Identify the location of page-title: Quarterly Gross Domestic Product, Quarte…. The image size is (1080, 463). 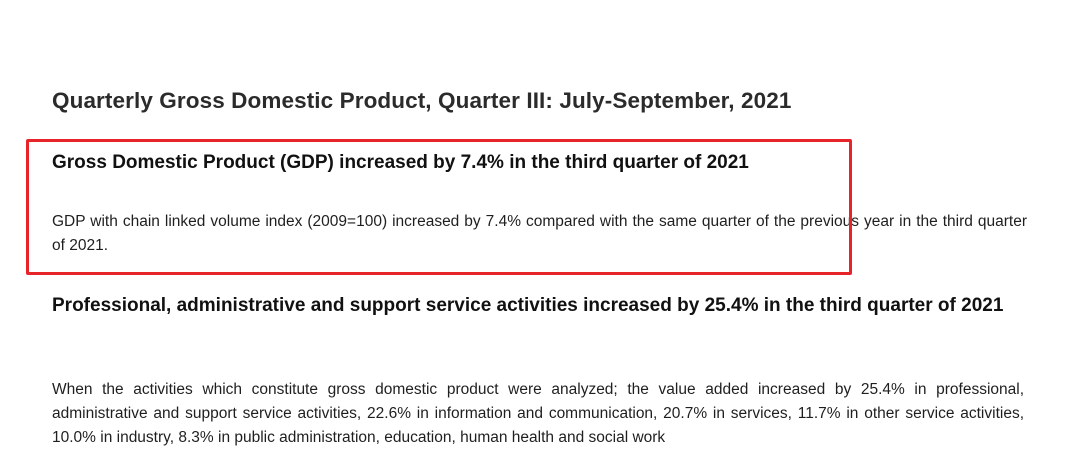
(422, 100).